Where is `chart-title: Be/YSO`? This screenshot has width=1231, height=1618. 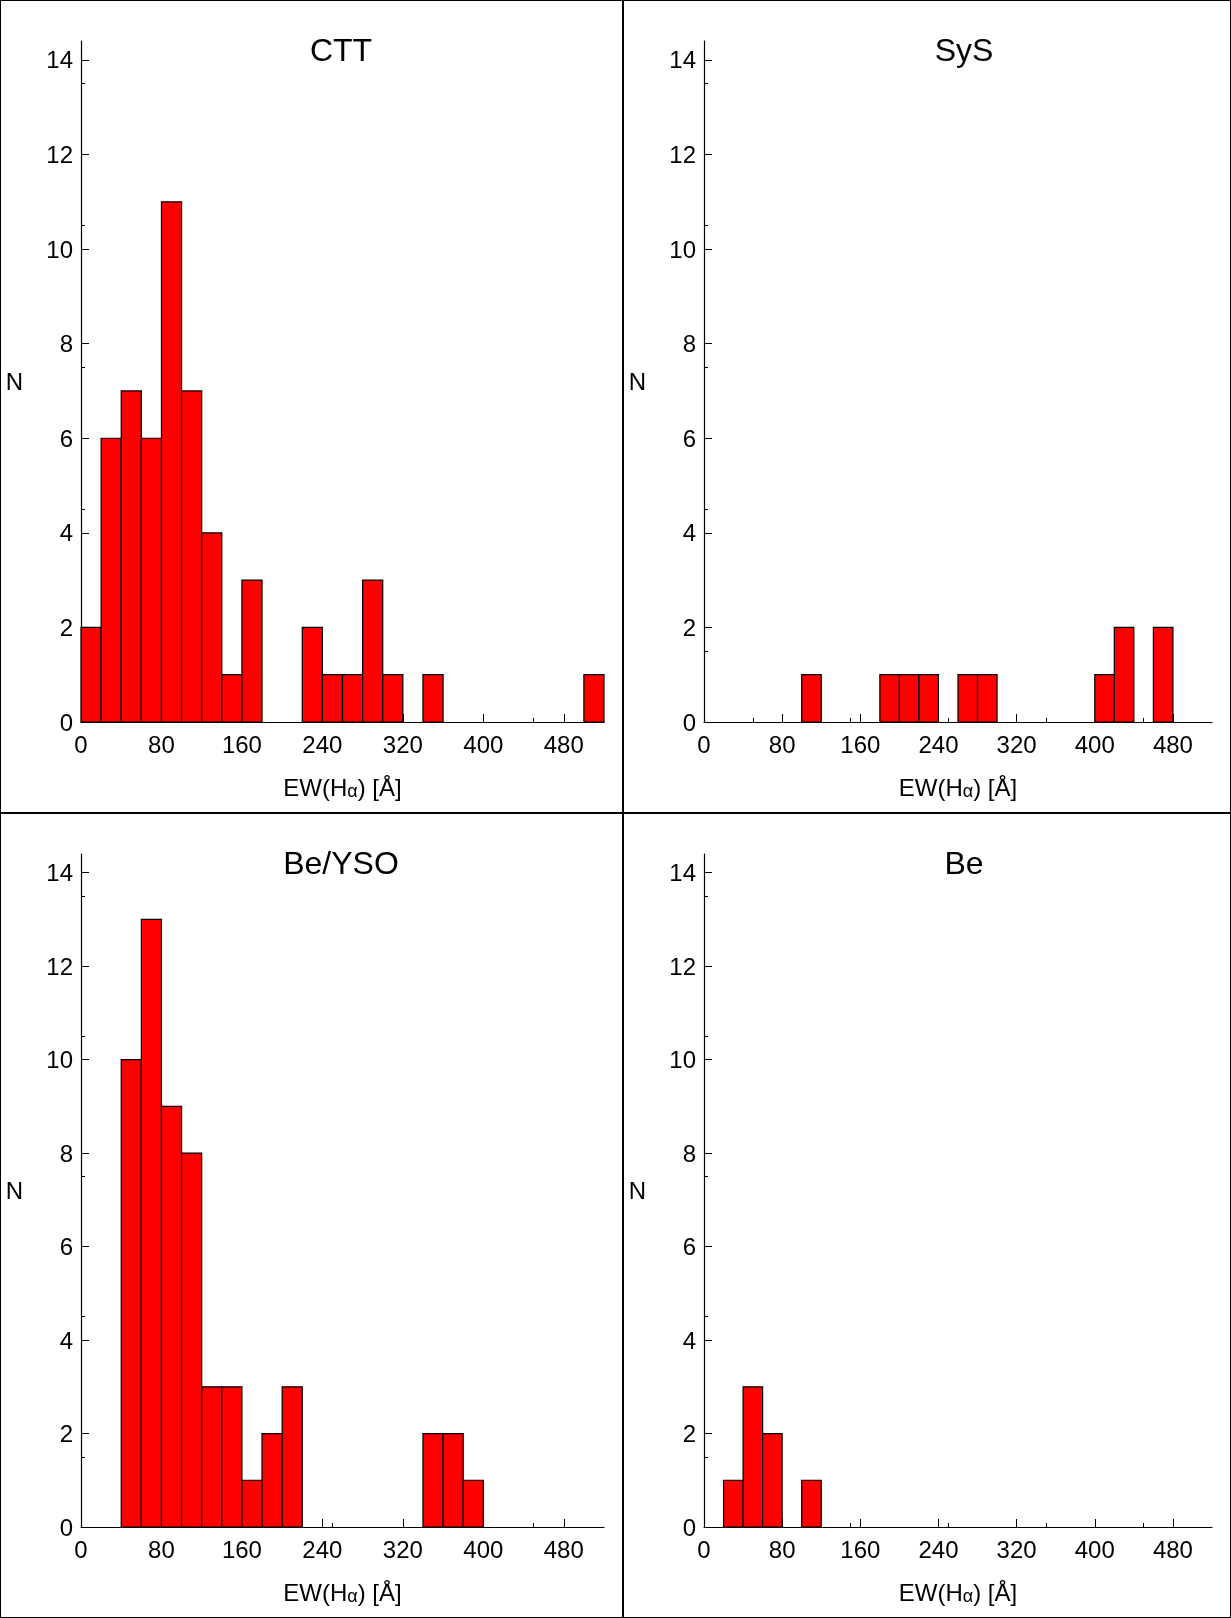
chart-title: Be/YSO is located at coordinates (341, 863).